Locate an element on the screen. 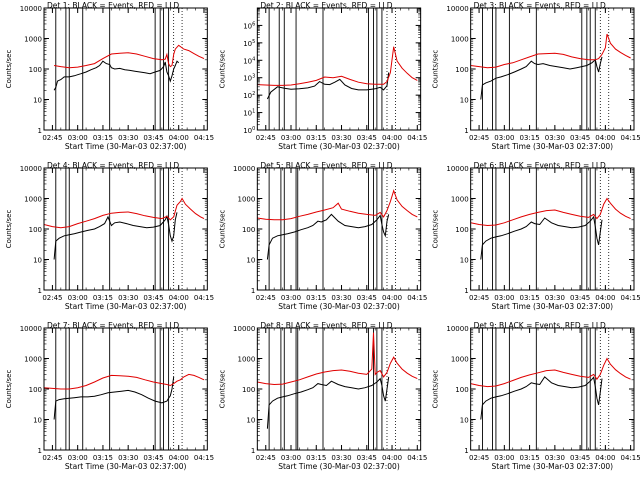 The image size is (640, 480). chart-title: Det 1: BLACK = Events, RED = LLD is located at coordinates (113, 5).